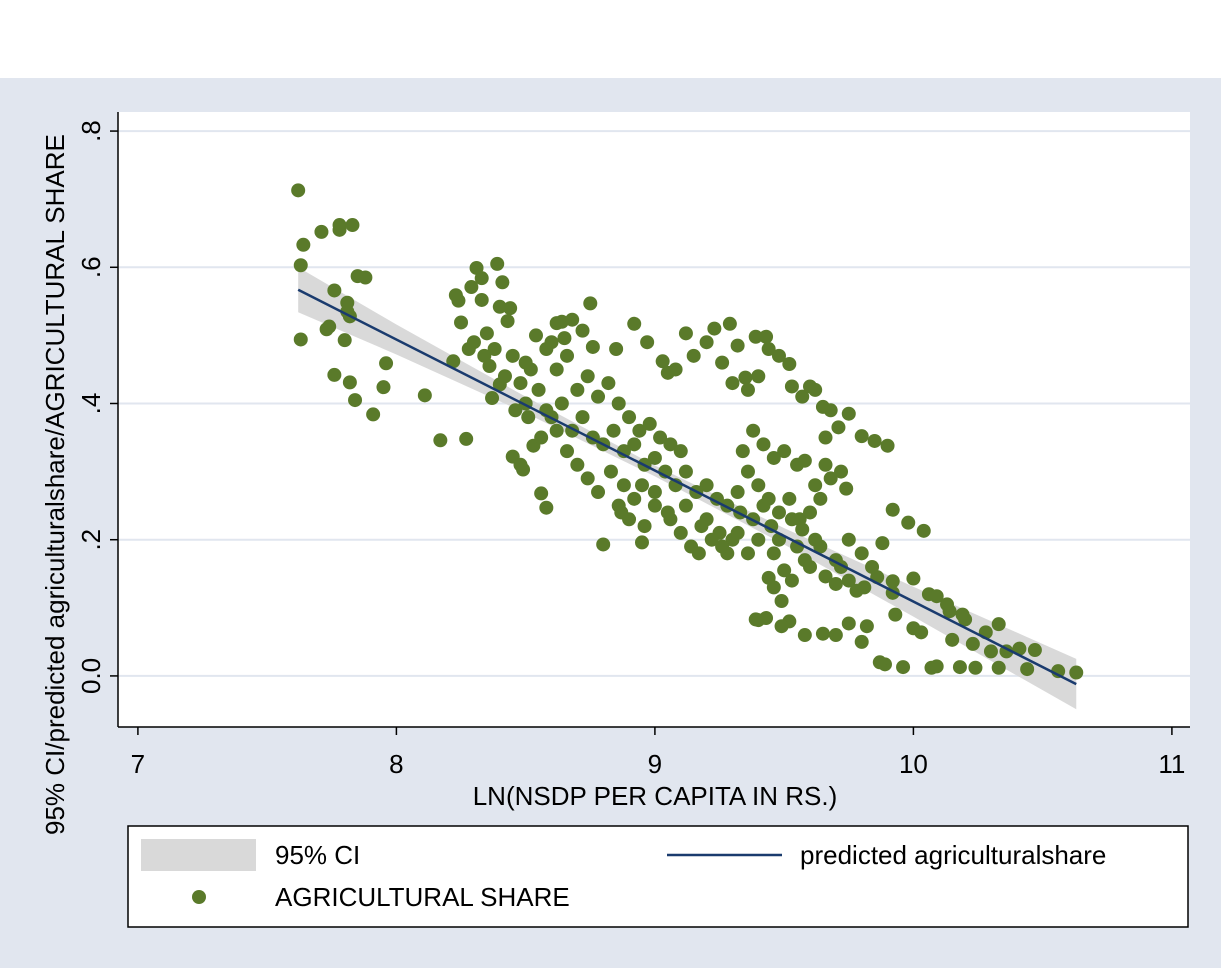  I want to click on legend-label: 95% CI, so click(317, 855).